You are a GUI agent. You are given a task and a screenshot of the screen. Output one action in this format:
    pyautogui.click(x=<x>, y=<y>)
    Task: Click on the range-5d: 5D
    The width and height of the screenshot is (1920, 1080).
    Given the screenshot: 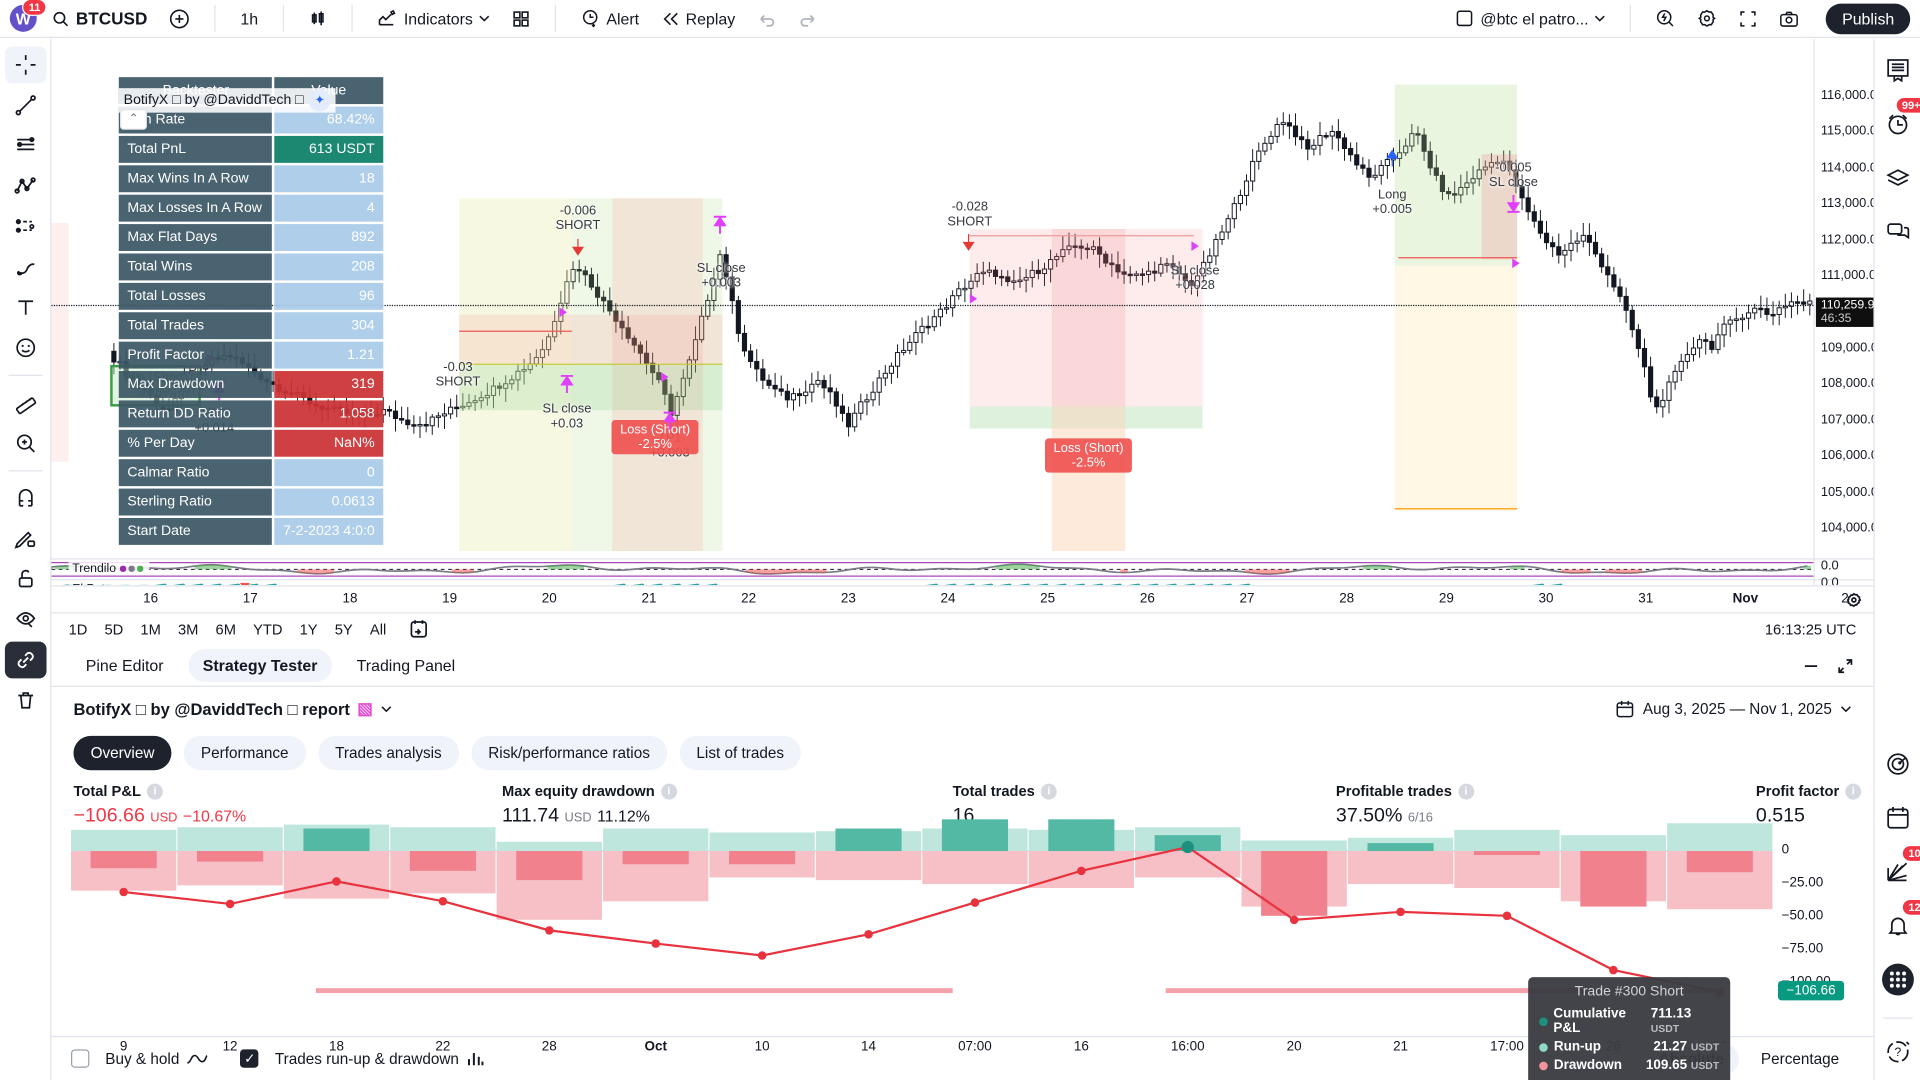 What is the action you would take?
    pyautogui.click(x=114, y=629)
    